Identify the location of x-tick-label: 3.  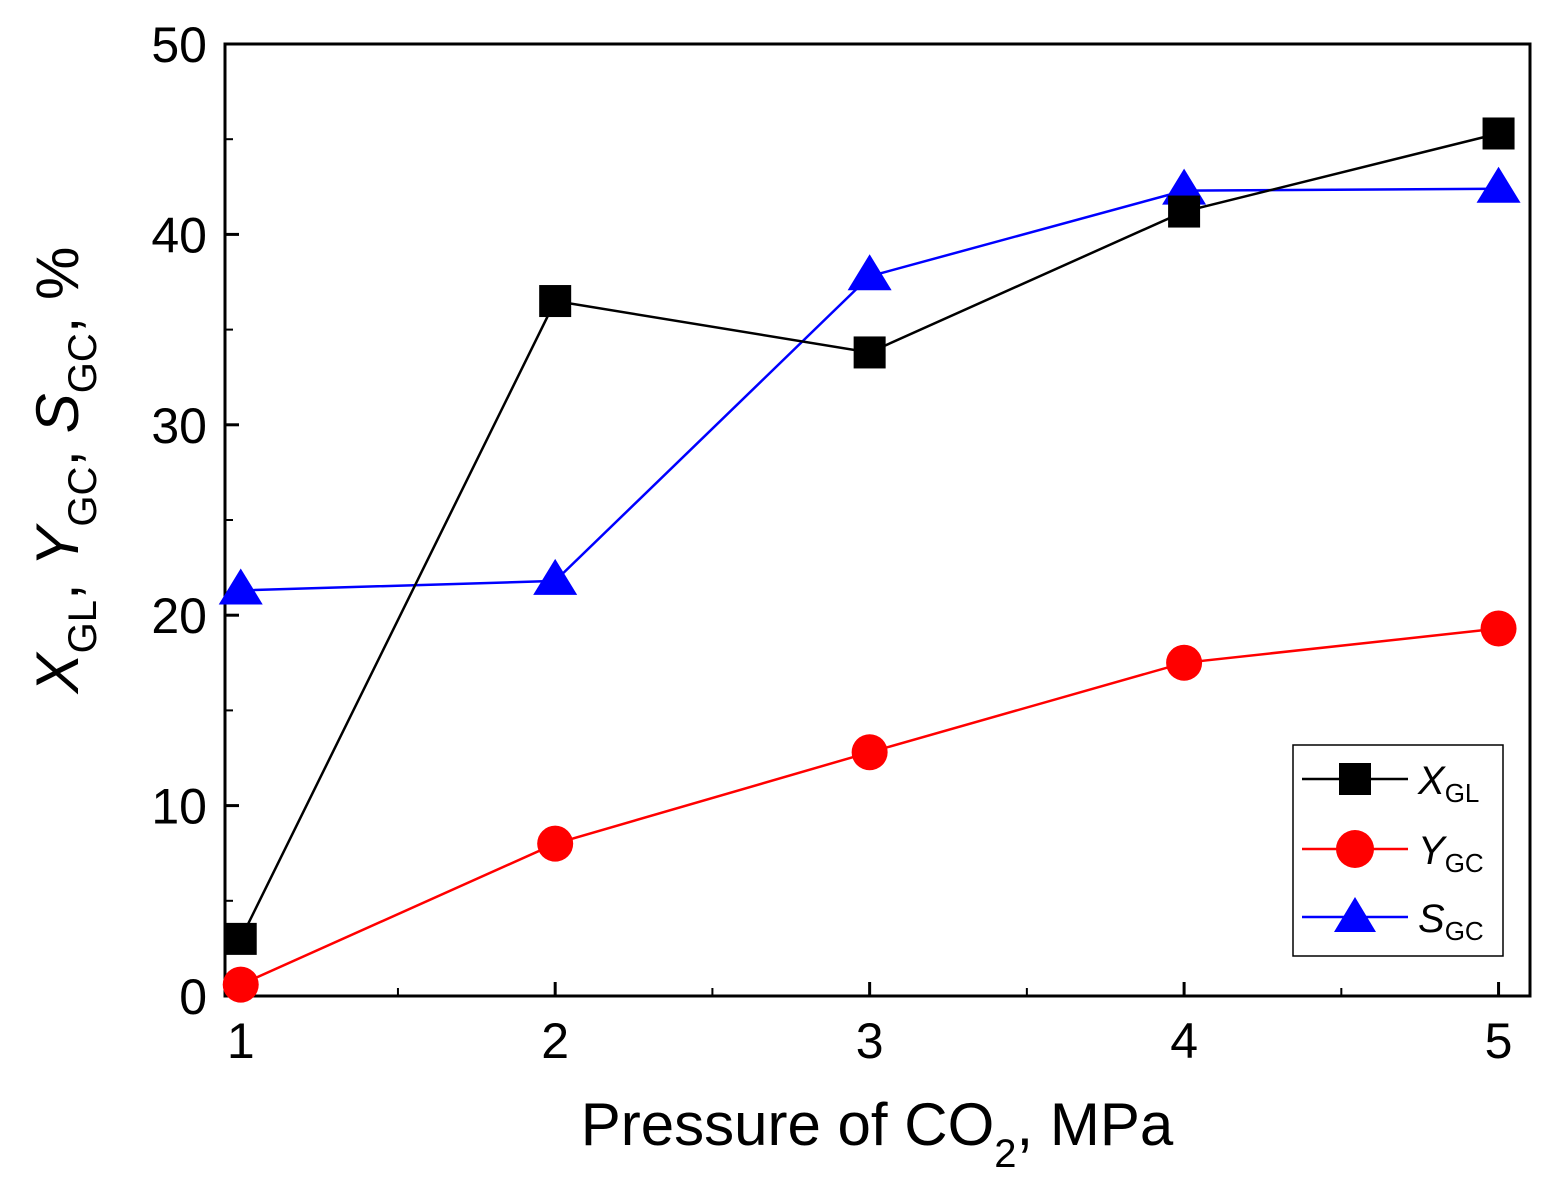
(870, 1041).